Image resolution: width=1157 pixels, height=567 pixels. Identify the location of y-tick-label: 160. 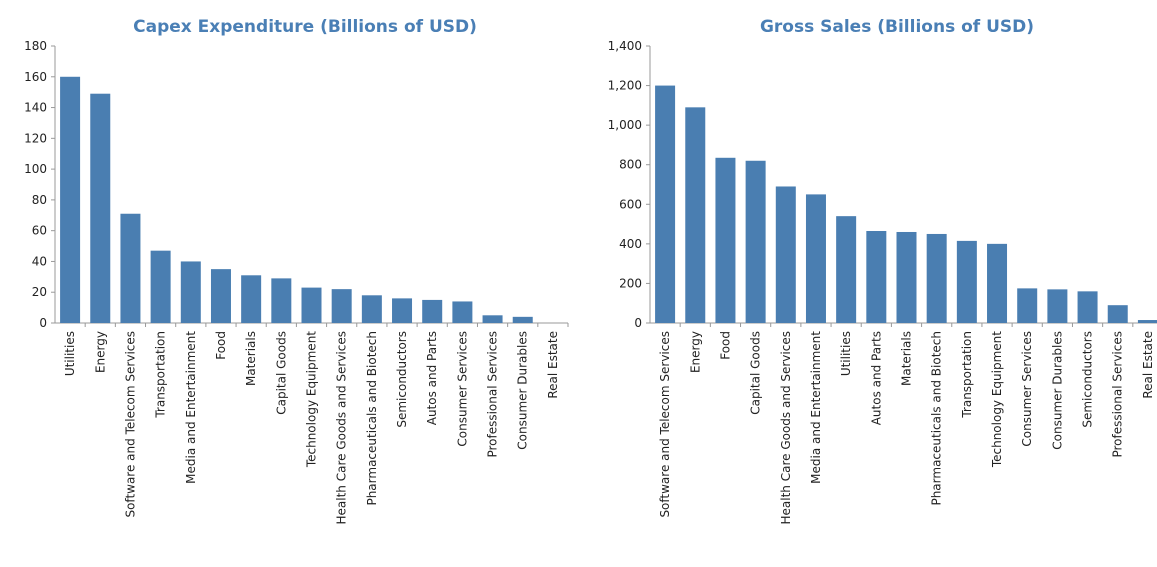
(35, 77).